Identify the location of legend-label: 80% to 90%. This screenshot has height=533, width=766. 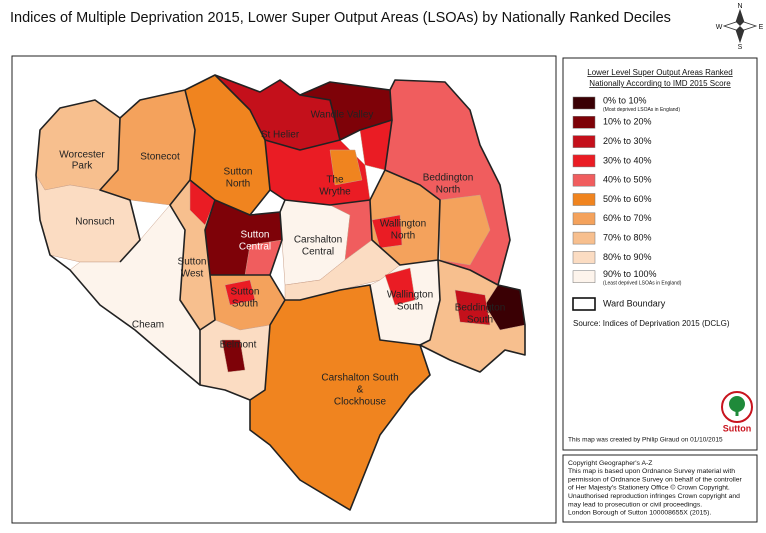
(627, 257).